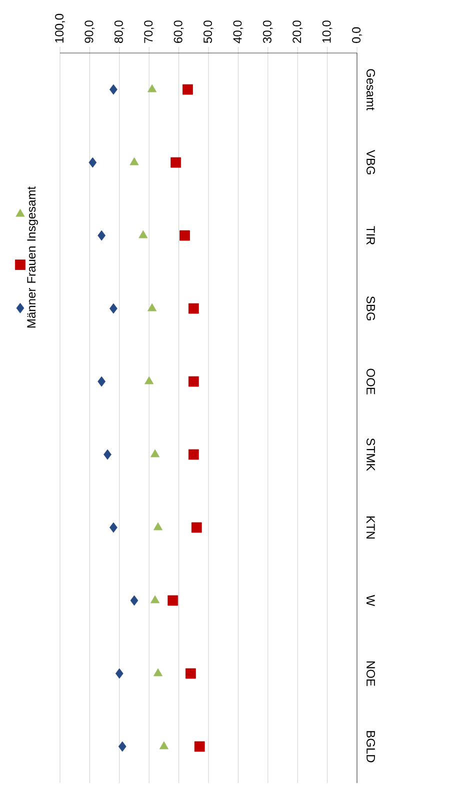 Image resolution: width=458 pixels, height=803 pixels. Describe the element at coordinates (370, 527) in the screenshot. I see `y-tick-label: KTN` at that location.